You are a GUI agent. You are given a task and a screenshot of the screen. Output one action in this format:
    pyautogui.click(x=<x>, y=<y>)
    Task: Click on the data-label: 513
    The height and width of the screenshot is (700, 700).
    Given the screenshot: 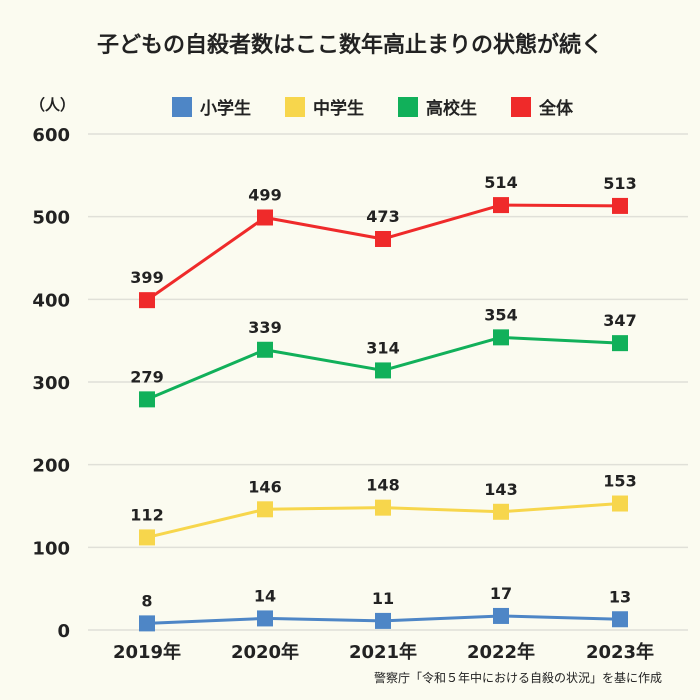 What is the action you would take?
    pyautogui.click(x=619, y=183)
    